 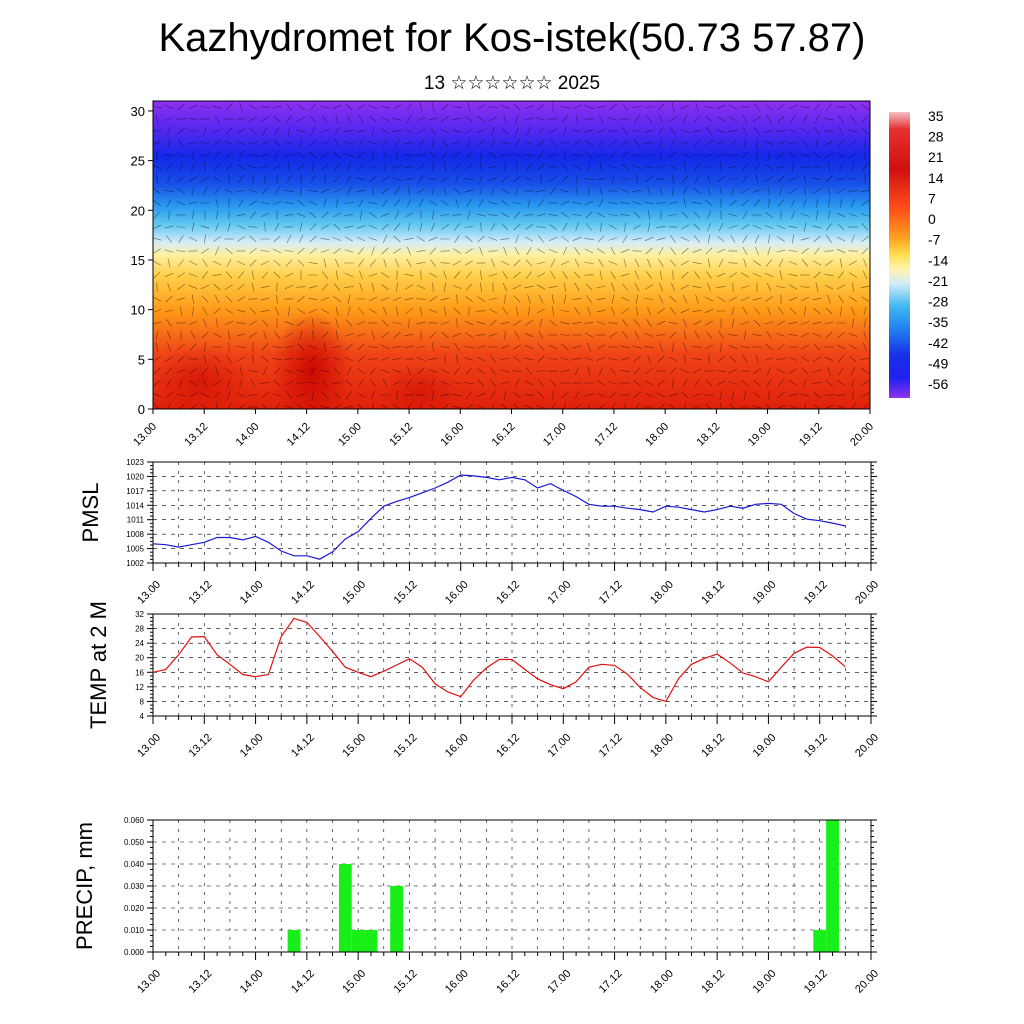 What do you see at coordinates (709, 435) in the screenshot?
I see `heatmap-x-tick-label: 18.12` at bounding box center [709, 435].